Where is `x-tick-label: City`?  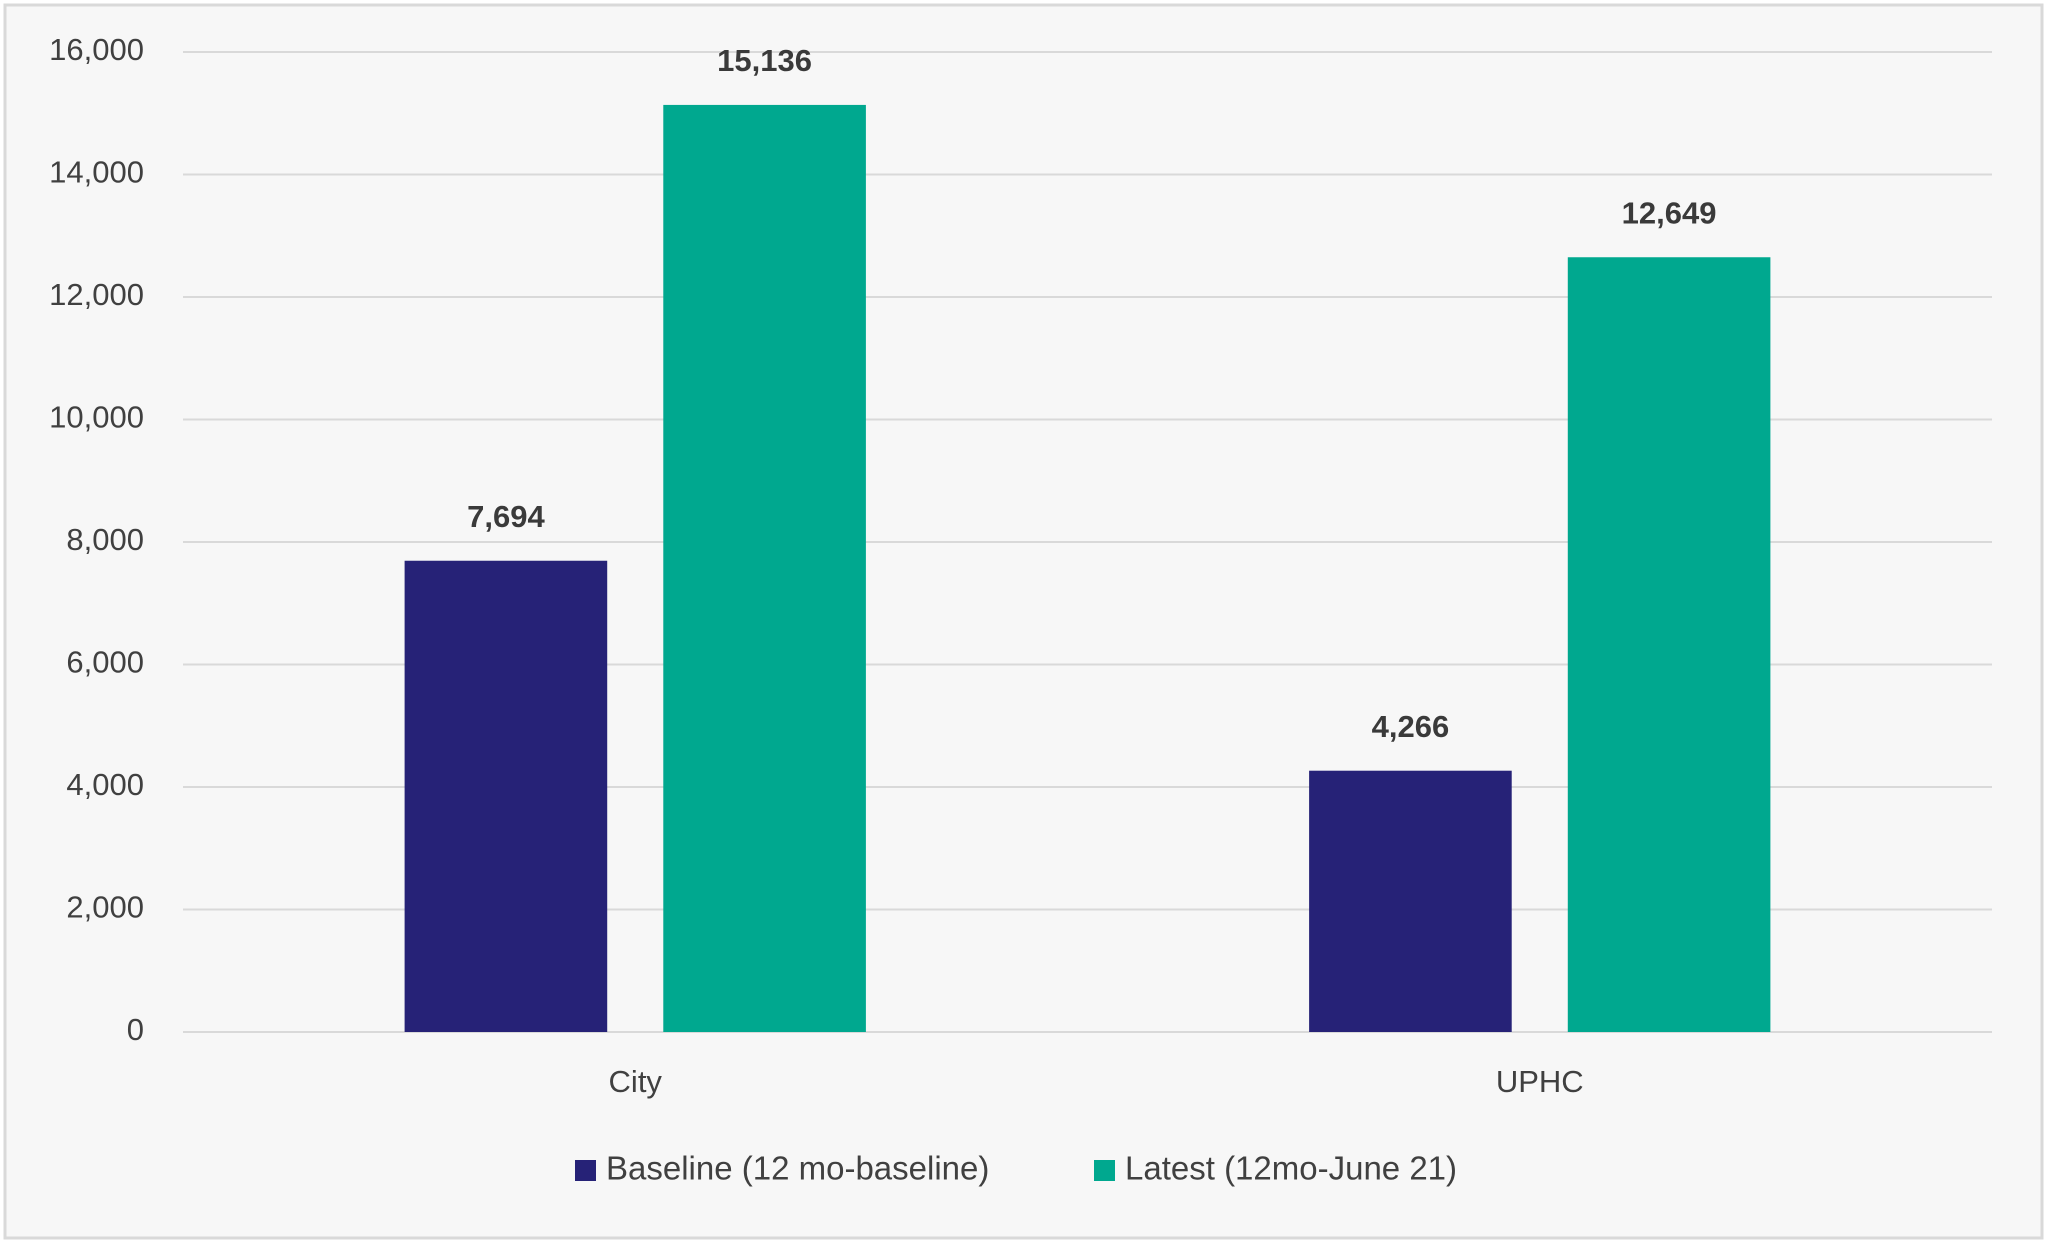 x-tick-label: City is located at coordinates (636, 1081).